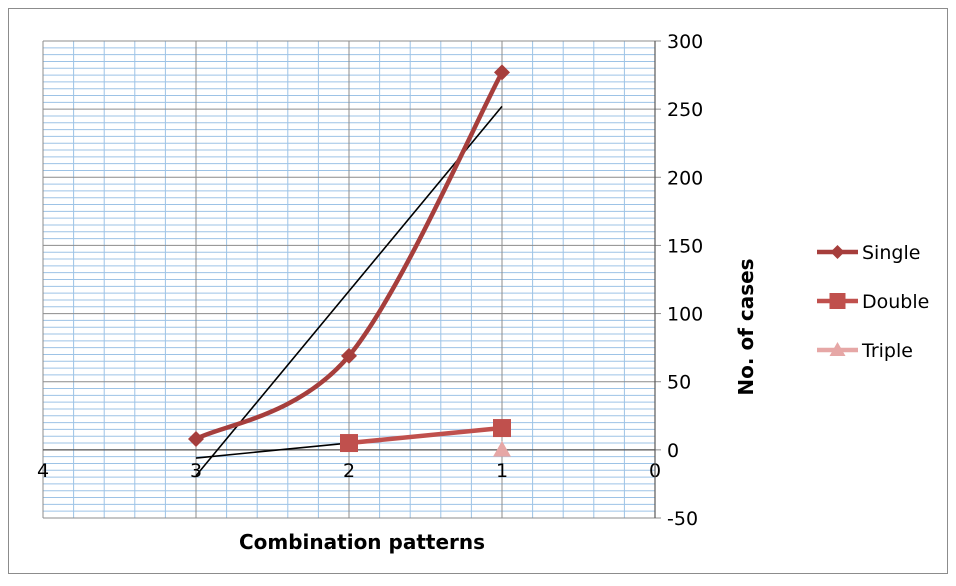  What do you see at coordinates (837, 301) in the screenshot?
I see `legend-marker-double` at bounding box center [837, 301].